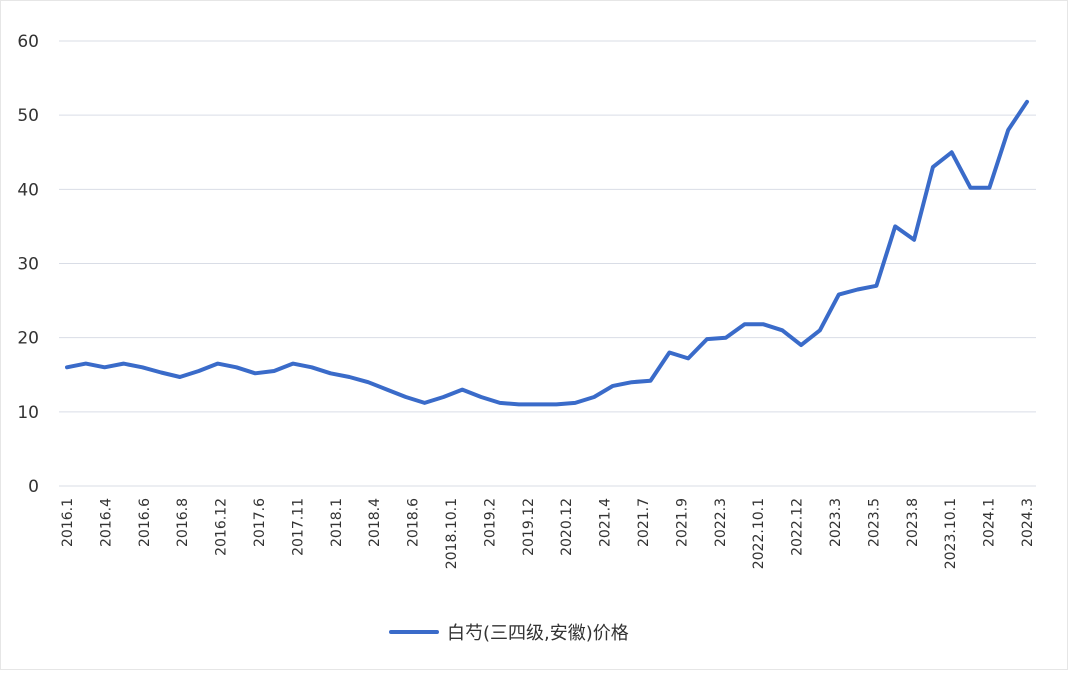 Image resolution: width=1068 pixels, height=675 pixels. I want to click on x-tick-label: 2019.2, so click(490, 522).